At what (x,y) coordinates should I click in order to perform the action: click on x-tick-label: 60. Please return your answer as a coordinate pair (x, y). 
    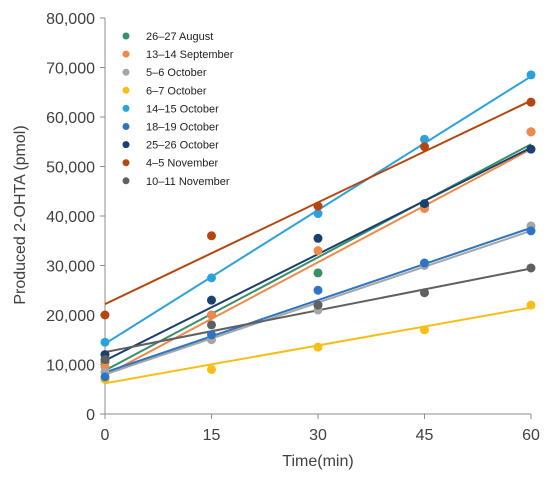
    Looking at the image, I should click on (531, 435).